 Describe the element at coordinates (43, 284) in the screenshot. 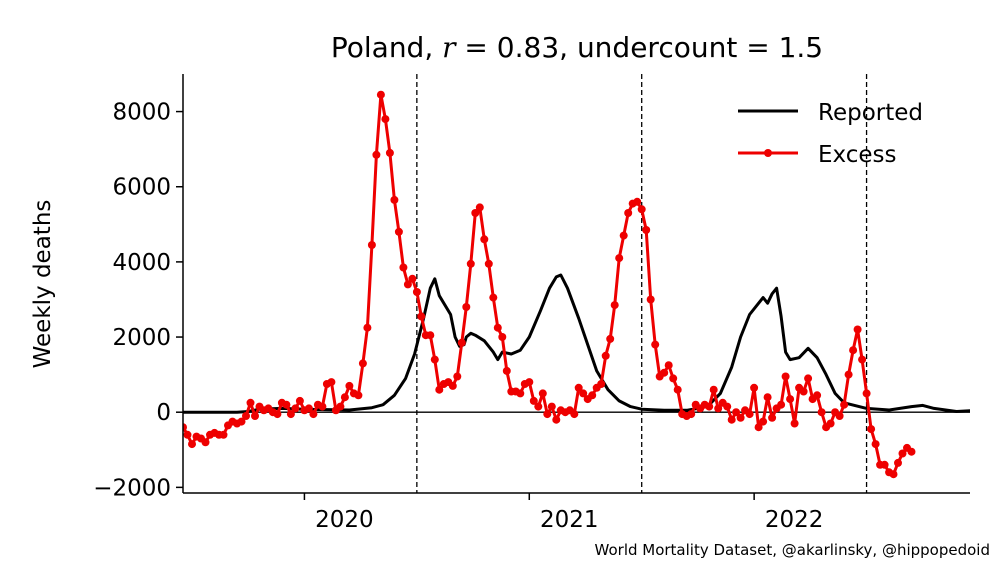

I see `y-axis-label: Weekly deaths` at that location.